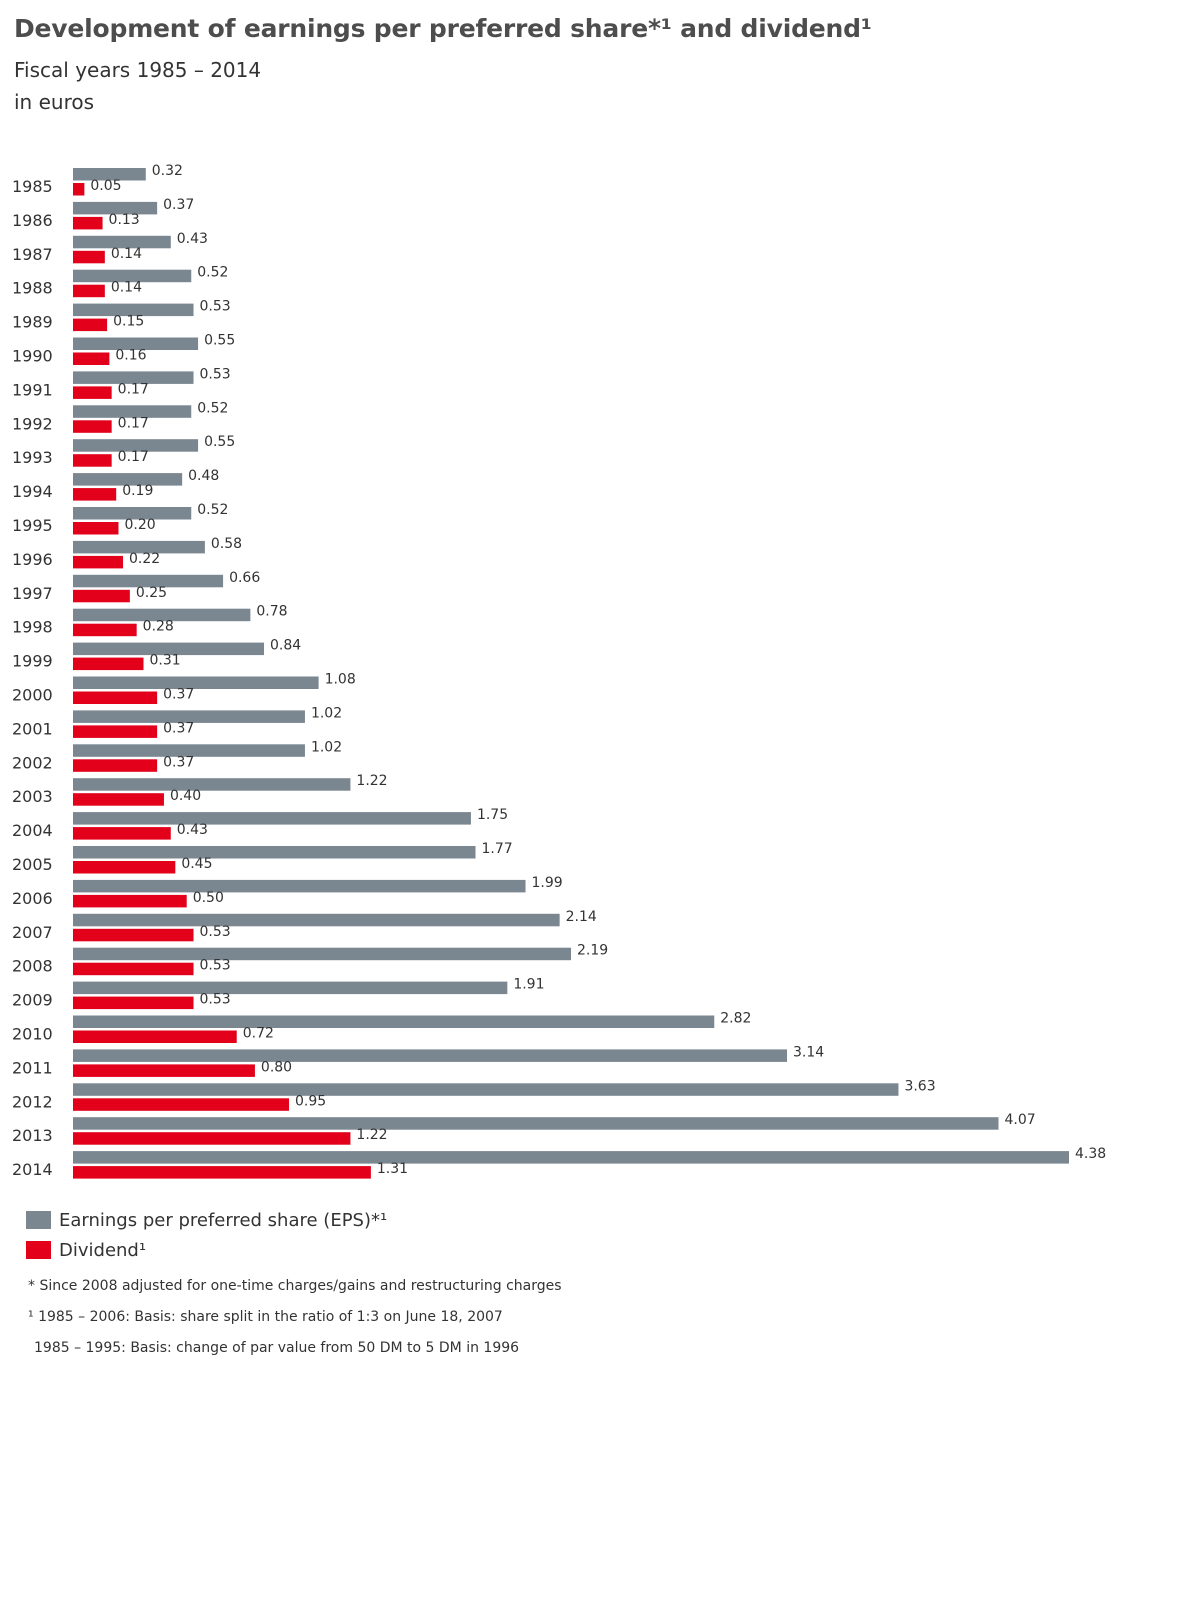 This screenshot has height=1600, width=1200. What do you see at coordinates (32, 695) in the screenshot?
I see `year-label: 2000` at bounding box center [32, 695].